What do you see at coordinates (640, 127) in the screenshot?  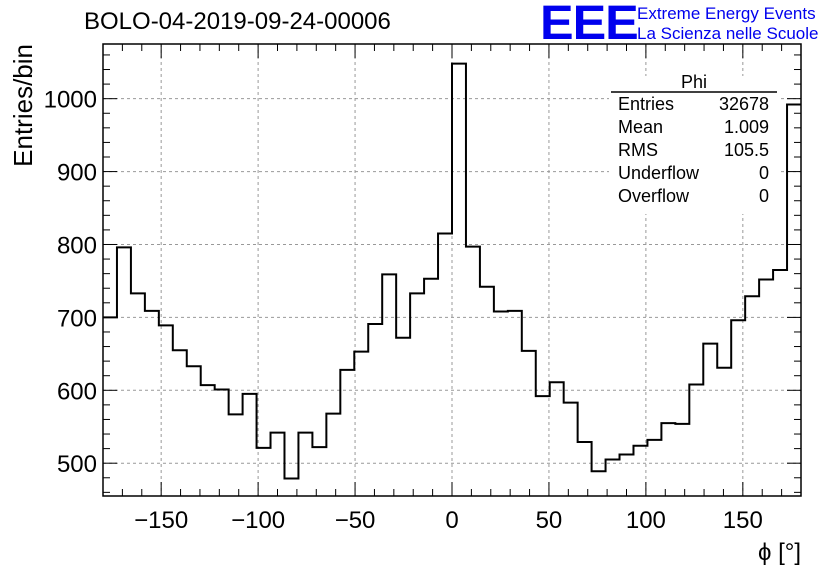 I see `stats-label: Mean` at bounding box center [640, 127].